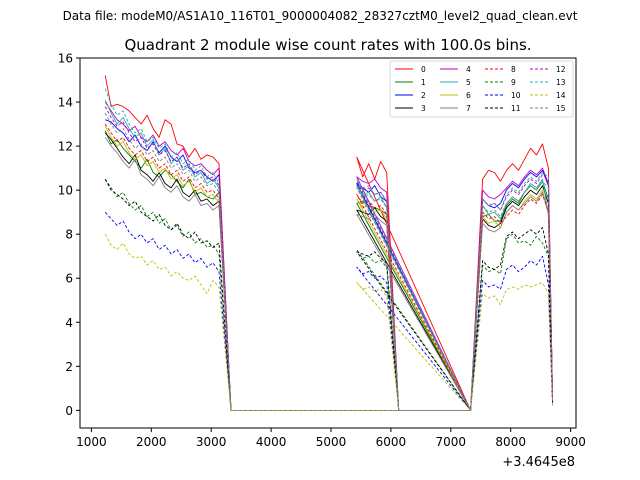 This screenshot has width=640, height=480. What do you see at coordinates (69, 411) in the screenshot?
I see `y-tick-label: 0` at bounding box center [69, 411].